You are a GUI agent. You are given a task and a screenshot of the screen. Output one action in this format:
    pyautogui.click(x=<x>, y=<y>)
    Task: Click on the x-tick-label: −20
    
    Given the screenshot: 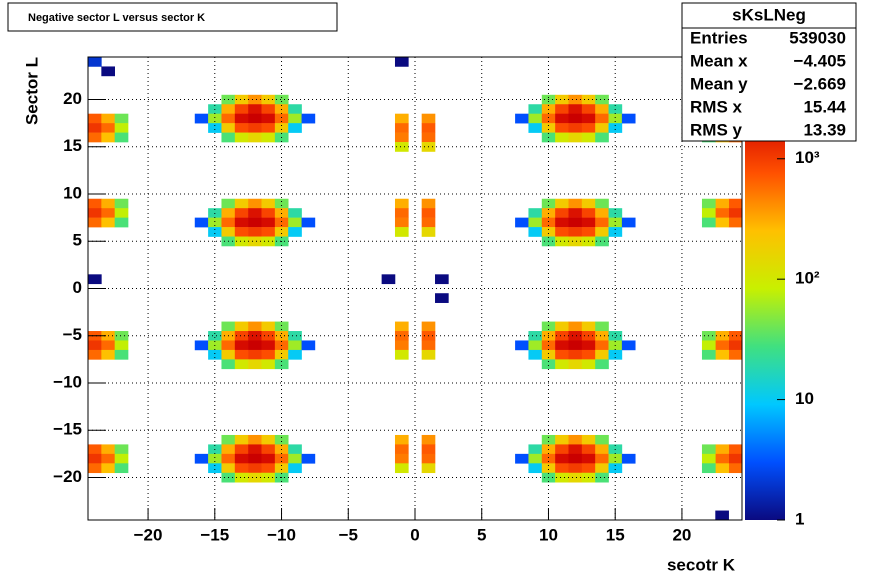 What is the action you would take?
    pyautogui.click(x=148, y=534)
    